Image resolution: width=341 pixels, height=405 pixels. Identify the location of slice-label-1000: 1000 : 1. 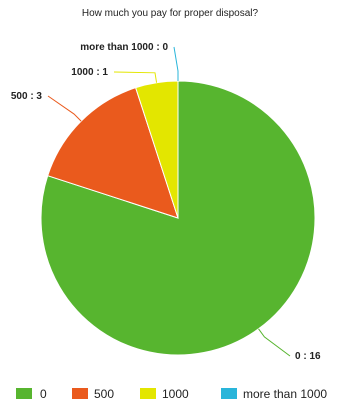
(89, 72).